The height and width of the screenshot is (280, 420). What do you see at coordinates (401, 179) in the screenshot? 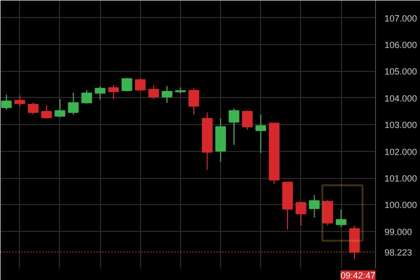
I see `y-tick-label: 101.000` at bounding box center [401, 179].